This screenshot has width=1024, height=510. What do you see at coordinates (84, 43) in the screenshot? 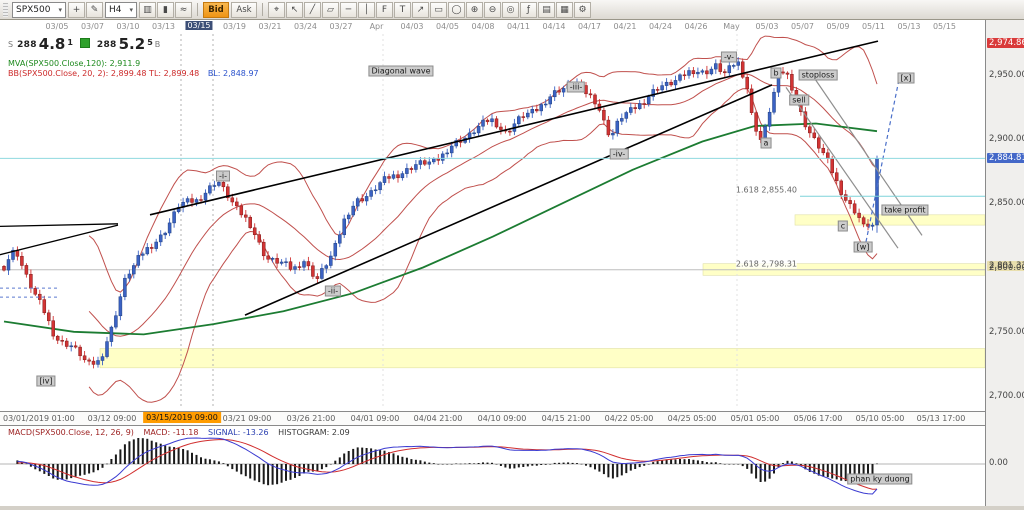
I see `spread-indicator-icon` at bounding box center [84, 43].